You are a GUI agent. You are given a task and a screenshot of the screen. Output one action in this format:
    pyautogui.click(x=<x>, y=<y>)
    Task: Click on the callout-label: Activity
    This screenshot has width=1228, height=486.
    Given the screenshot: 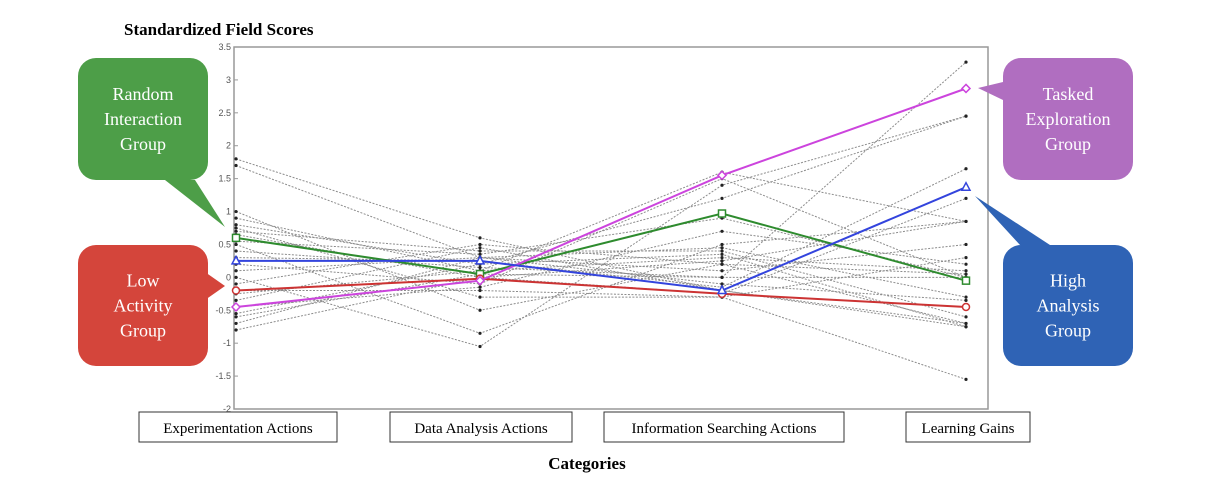 What is the action you would take?
    pyautogui.click(x=143, y=306)
    